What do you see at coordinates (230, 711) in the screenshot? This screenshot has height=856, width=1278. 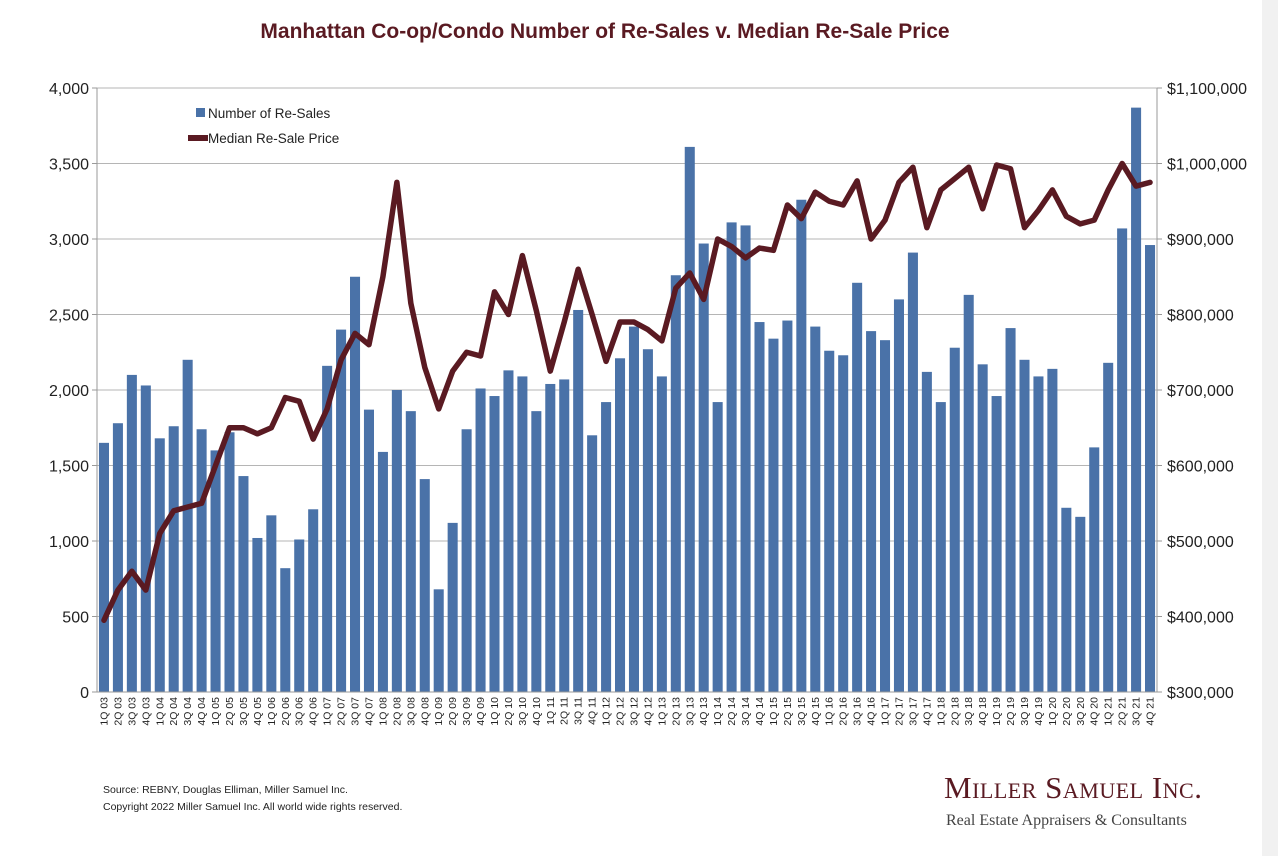 I see `x-tick-label: 2Q 05` at bounding box center [230, 711].